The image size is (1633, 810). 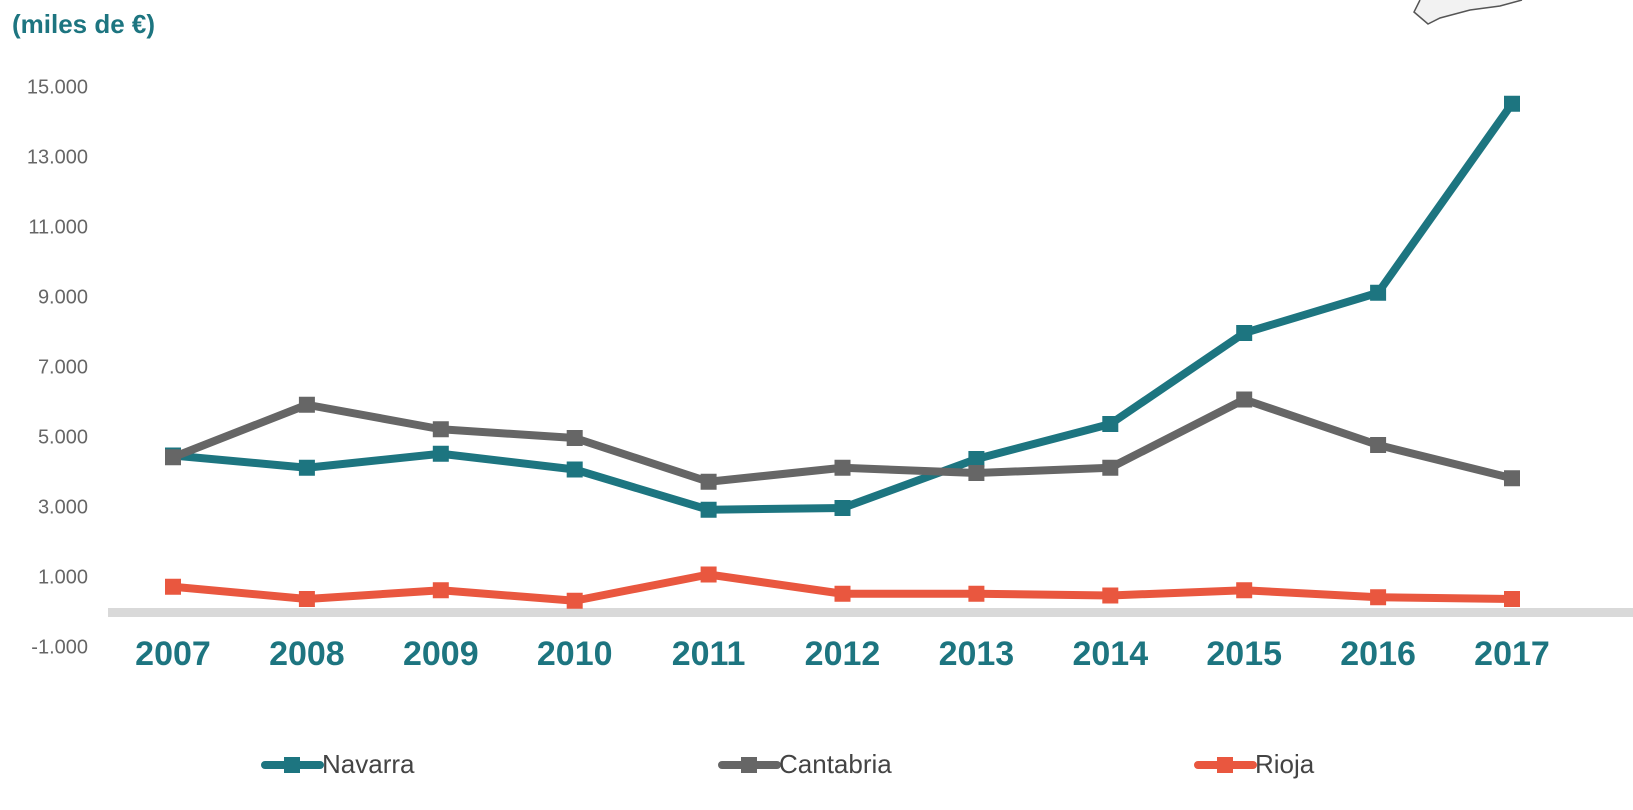 What do you see at coordinates (1512, 654) in the screenshot?
I see `x-tick-label: 2017` at bounding box center [1512, 654].